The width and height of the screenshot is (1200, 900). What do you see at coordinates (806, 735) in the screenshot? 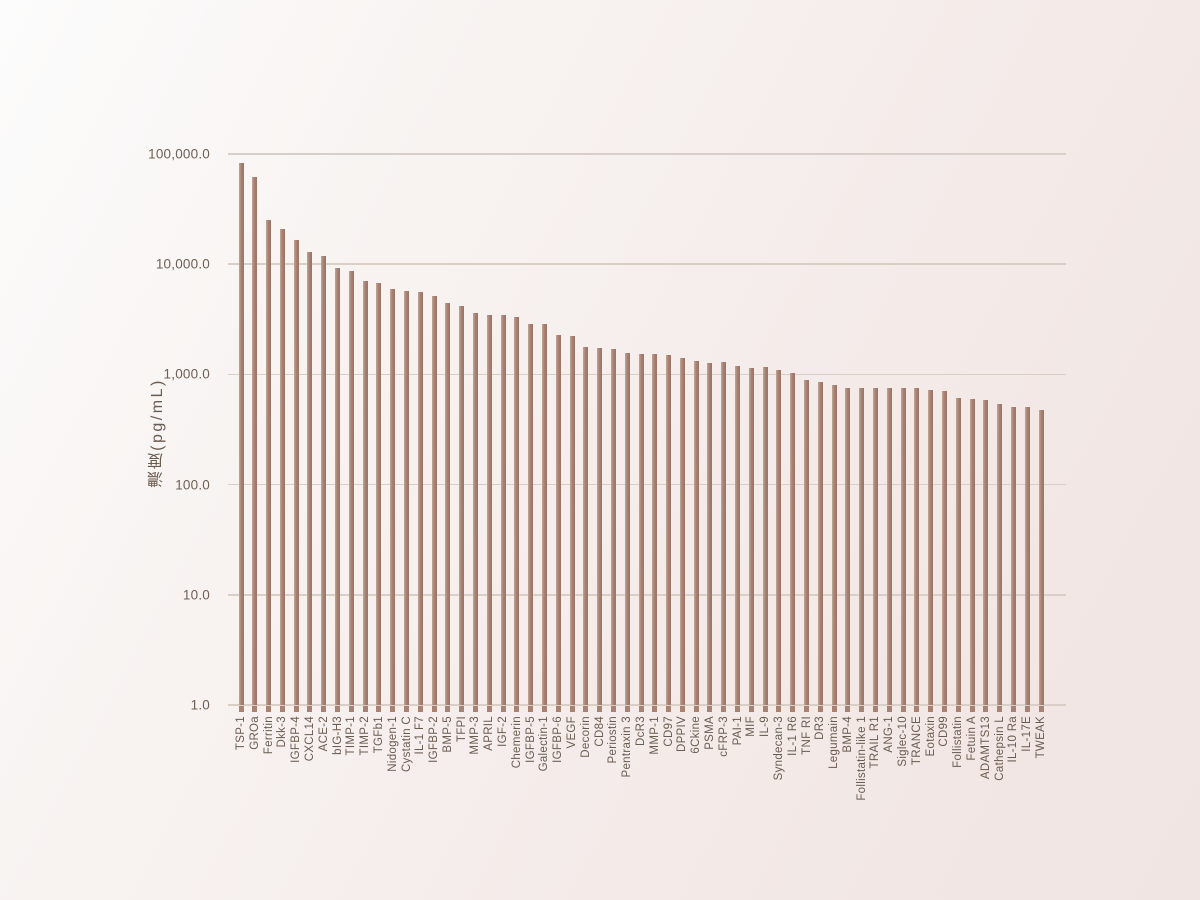
I see `x-tick-label: TNF RI` at bounding box center [806, 735].